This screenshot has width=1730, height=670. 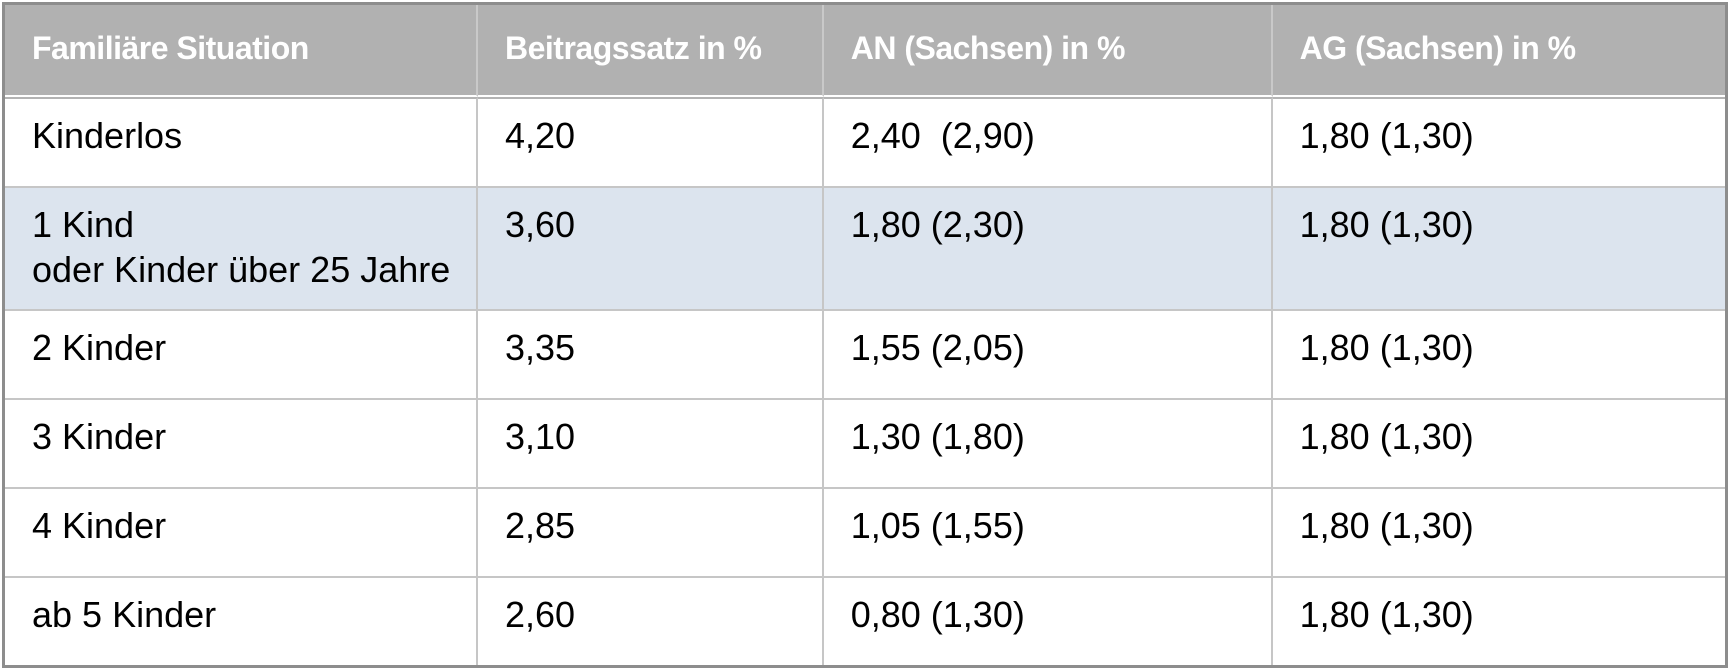 I want to click on cell-an-sachsen: 2,40 (2,90), so click(x=1048, y=141).